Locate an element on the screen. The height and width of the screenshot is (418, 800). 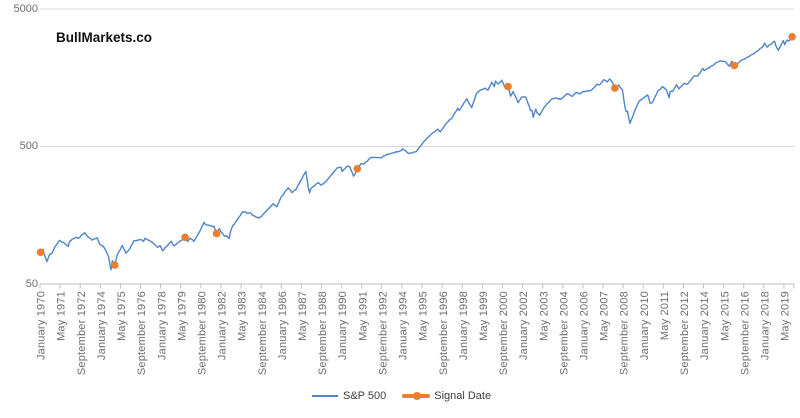
x-axis-label: January 1970 is located at coordinates (42, 325).